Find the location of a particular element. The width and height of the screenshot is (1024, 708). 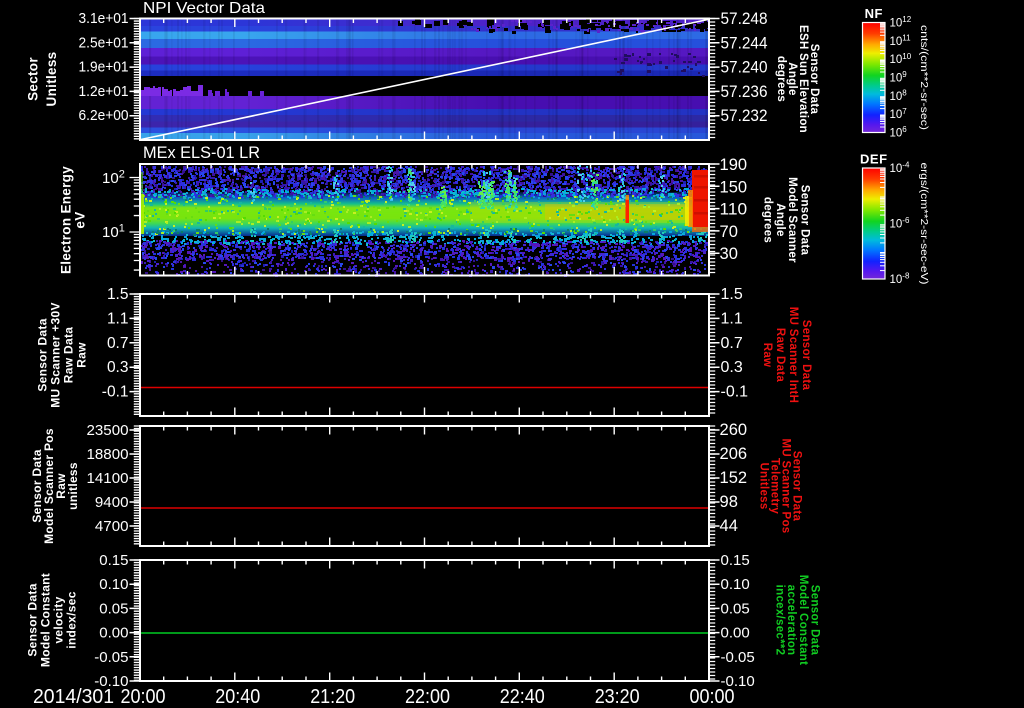

svg-text: NF is located at coordinates (874, 13).